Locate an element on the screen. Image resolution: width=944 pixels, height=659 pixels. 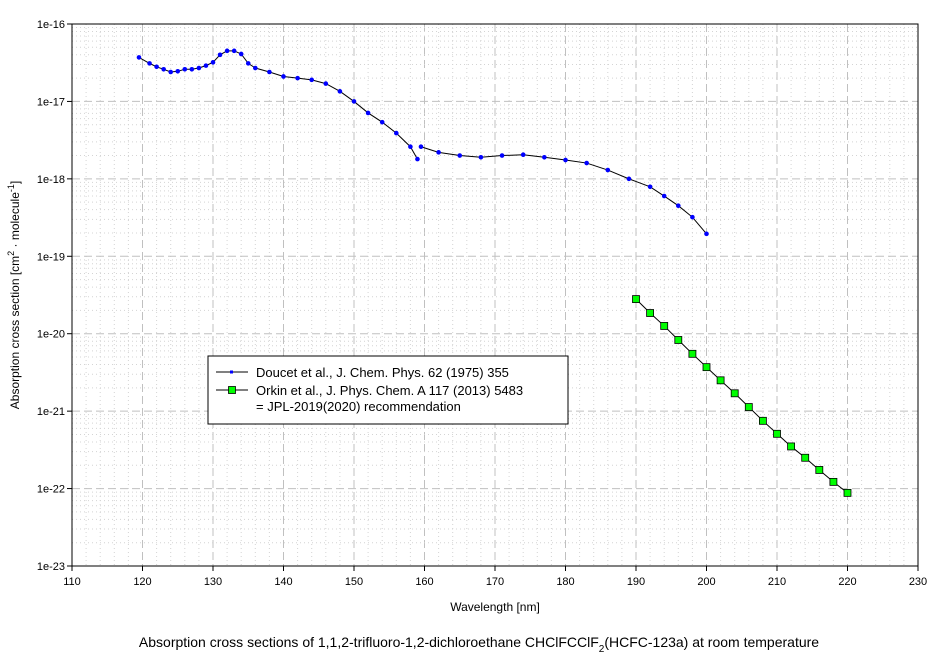
x-tick-label: 130 is located at coordinates (213, 582).